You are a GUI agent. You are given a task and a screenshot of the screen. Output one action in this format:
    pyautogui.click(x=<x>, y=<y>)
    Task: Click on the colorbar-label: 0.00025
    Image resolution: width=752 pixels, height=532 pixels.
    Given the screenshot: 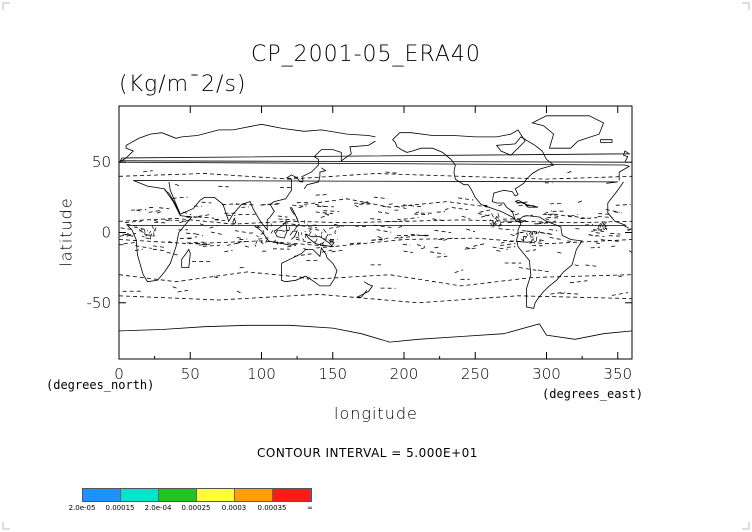 What is the action you would take?
    pyautogui.click(x=196, y=508)
    